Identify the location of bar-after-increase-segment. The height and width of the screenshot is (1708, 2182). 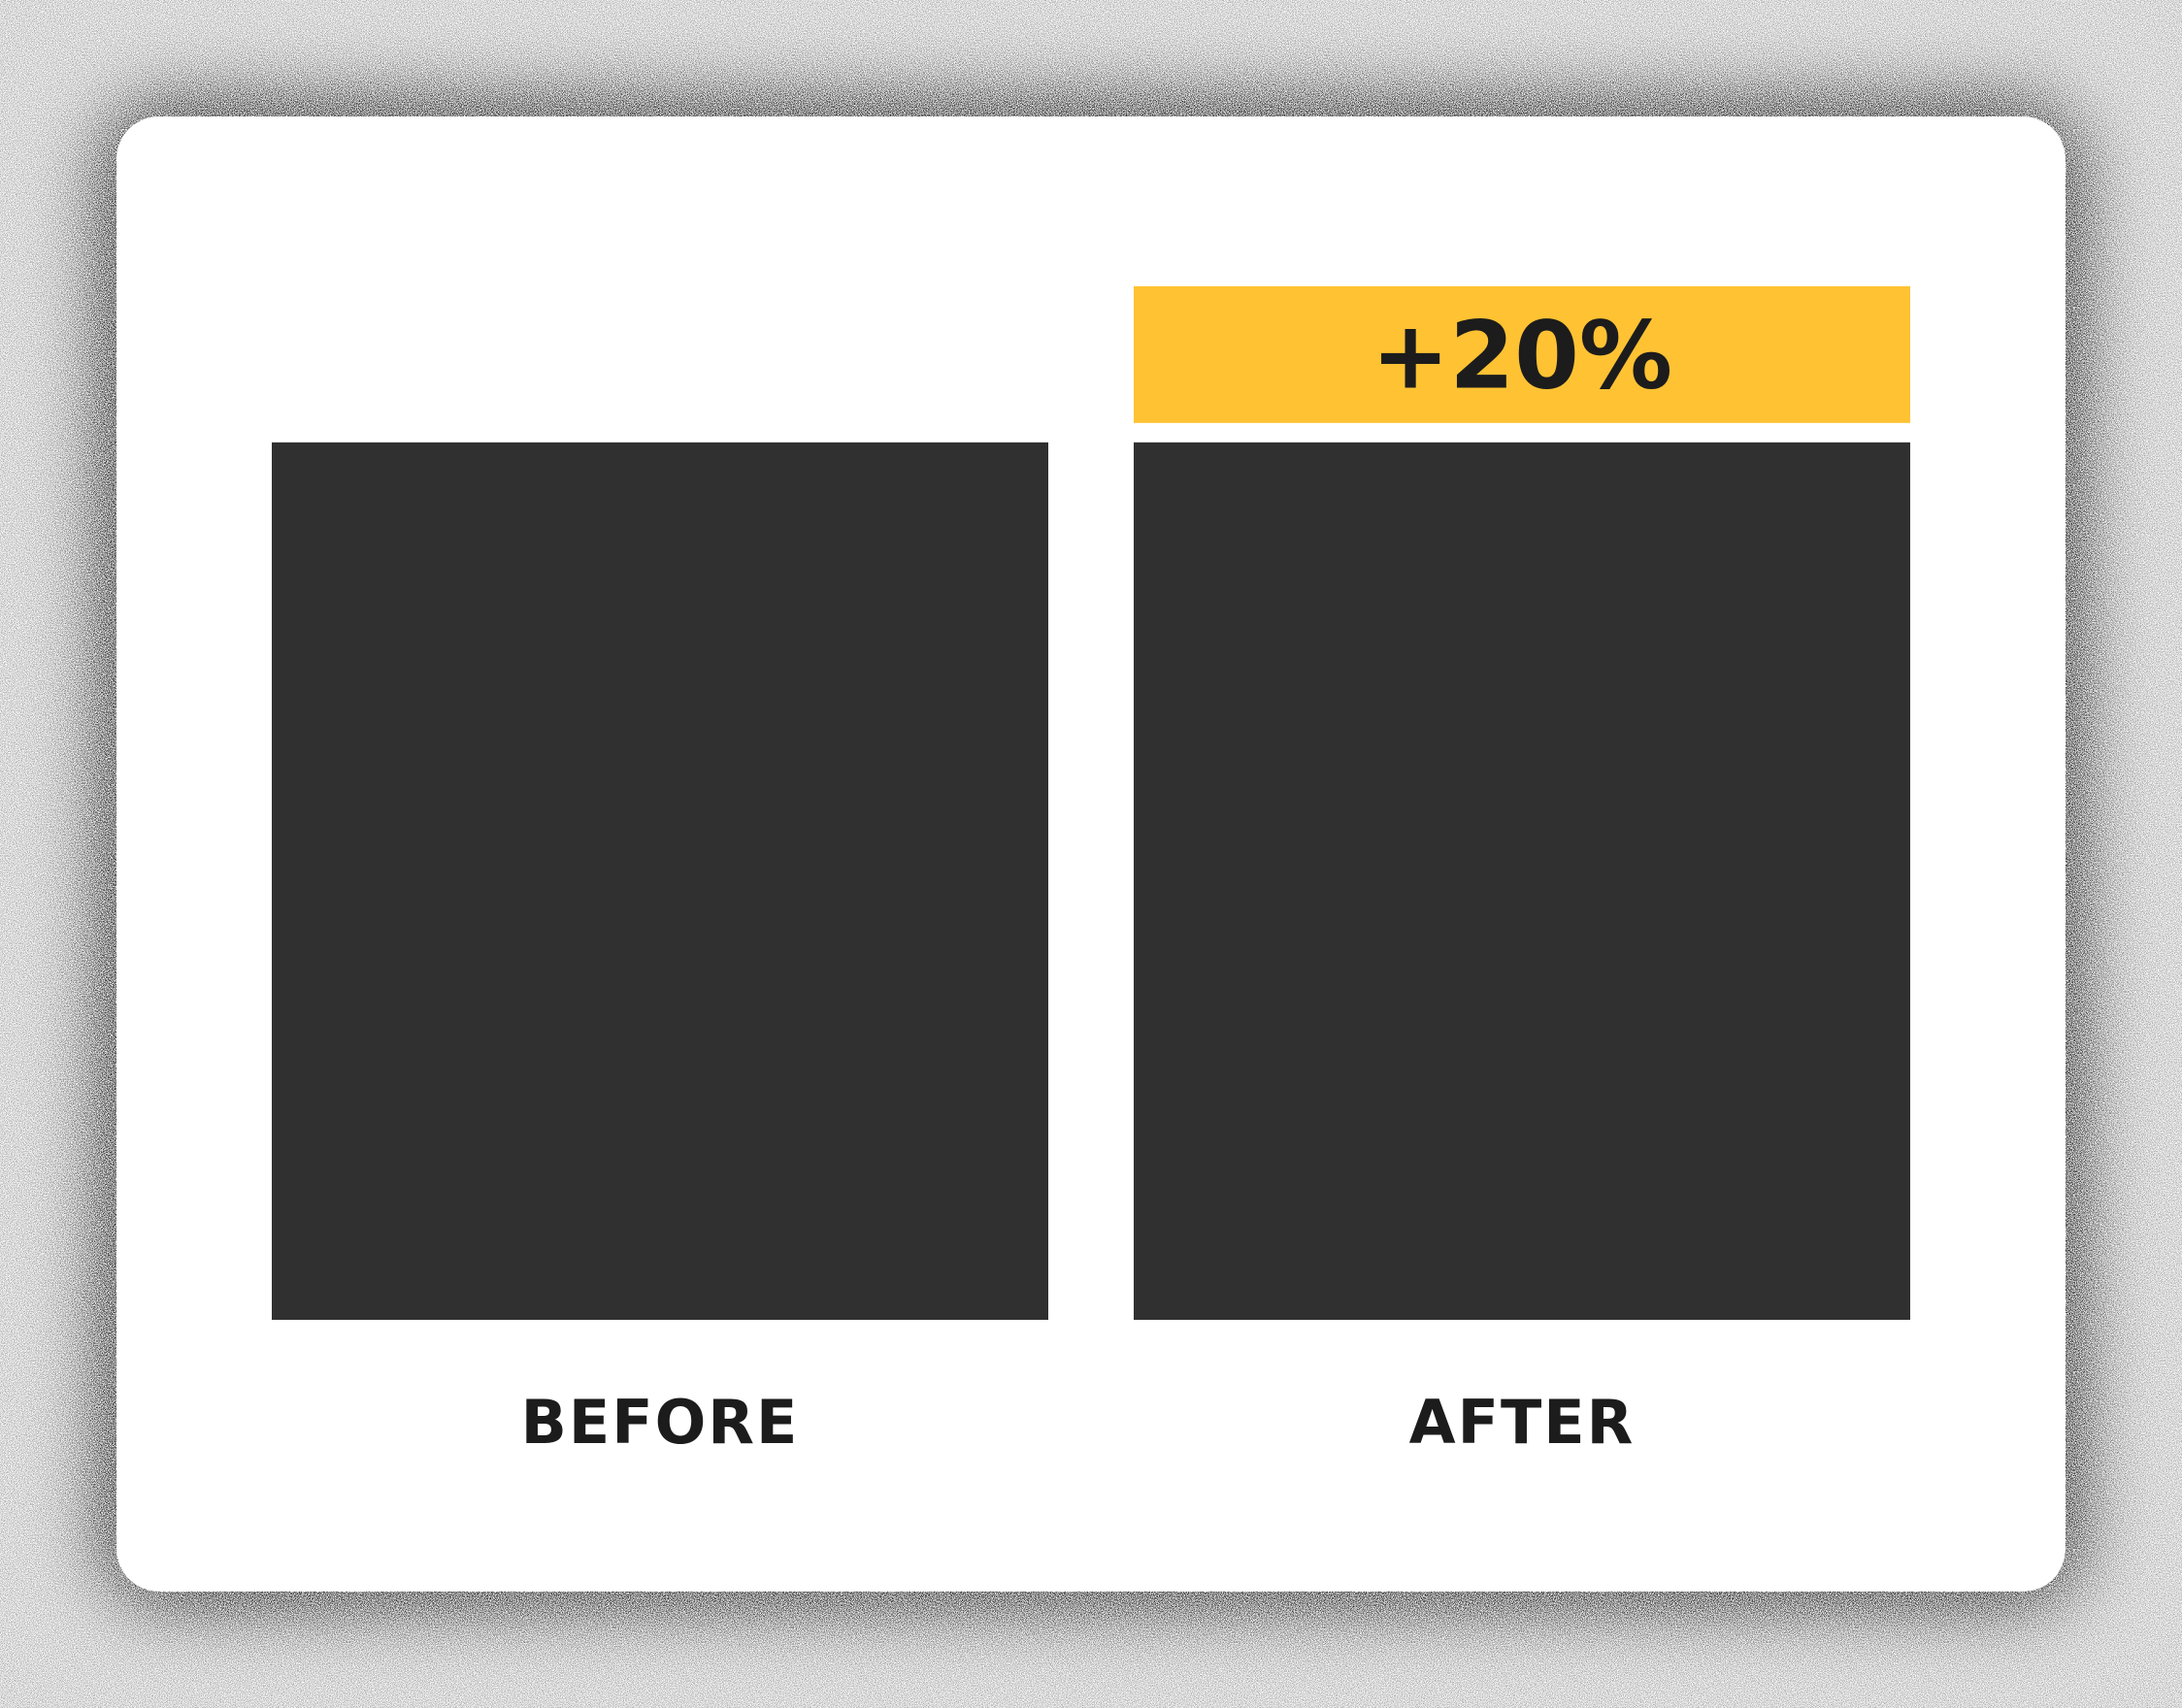
(1522, 355).